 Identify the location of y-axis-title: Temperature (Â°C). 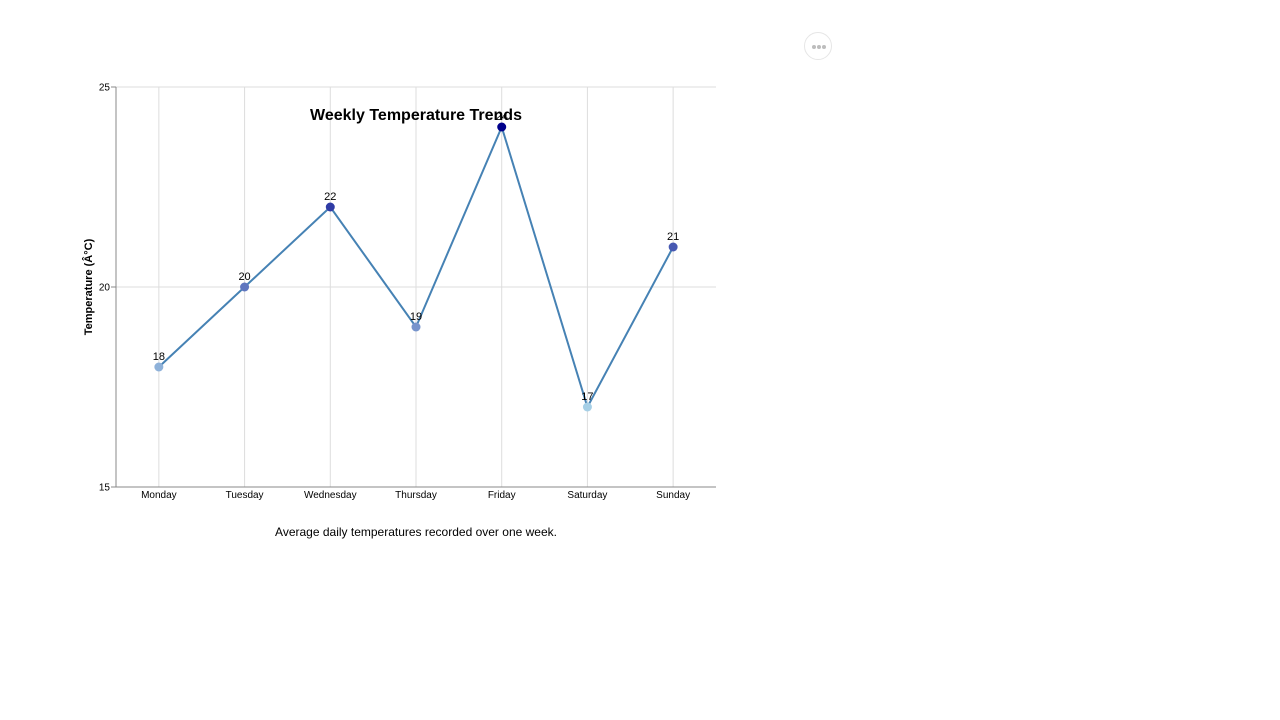
(88, 286).